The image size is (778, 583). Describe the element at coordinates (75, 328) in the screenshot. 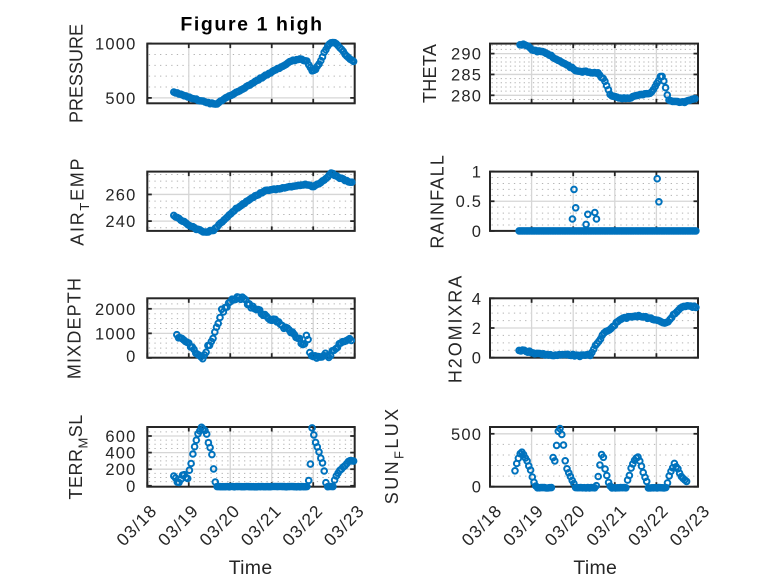

I see `svg-text: MIXDEPTH` at that location.